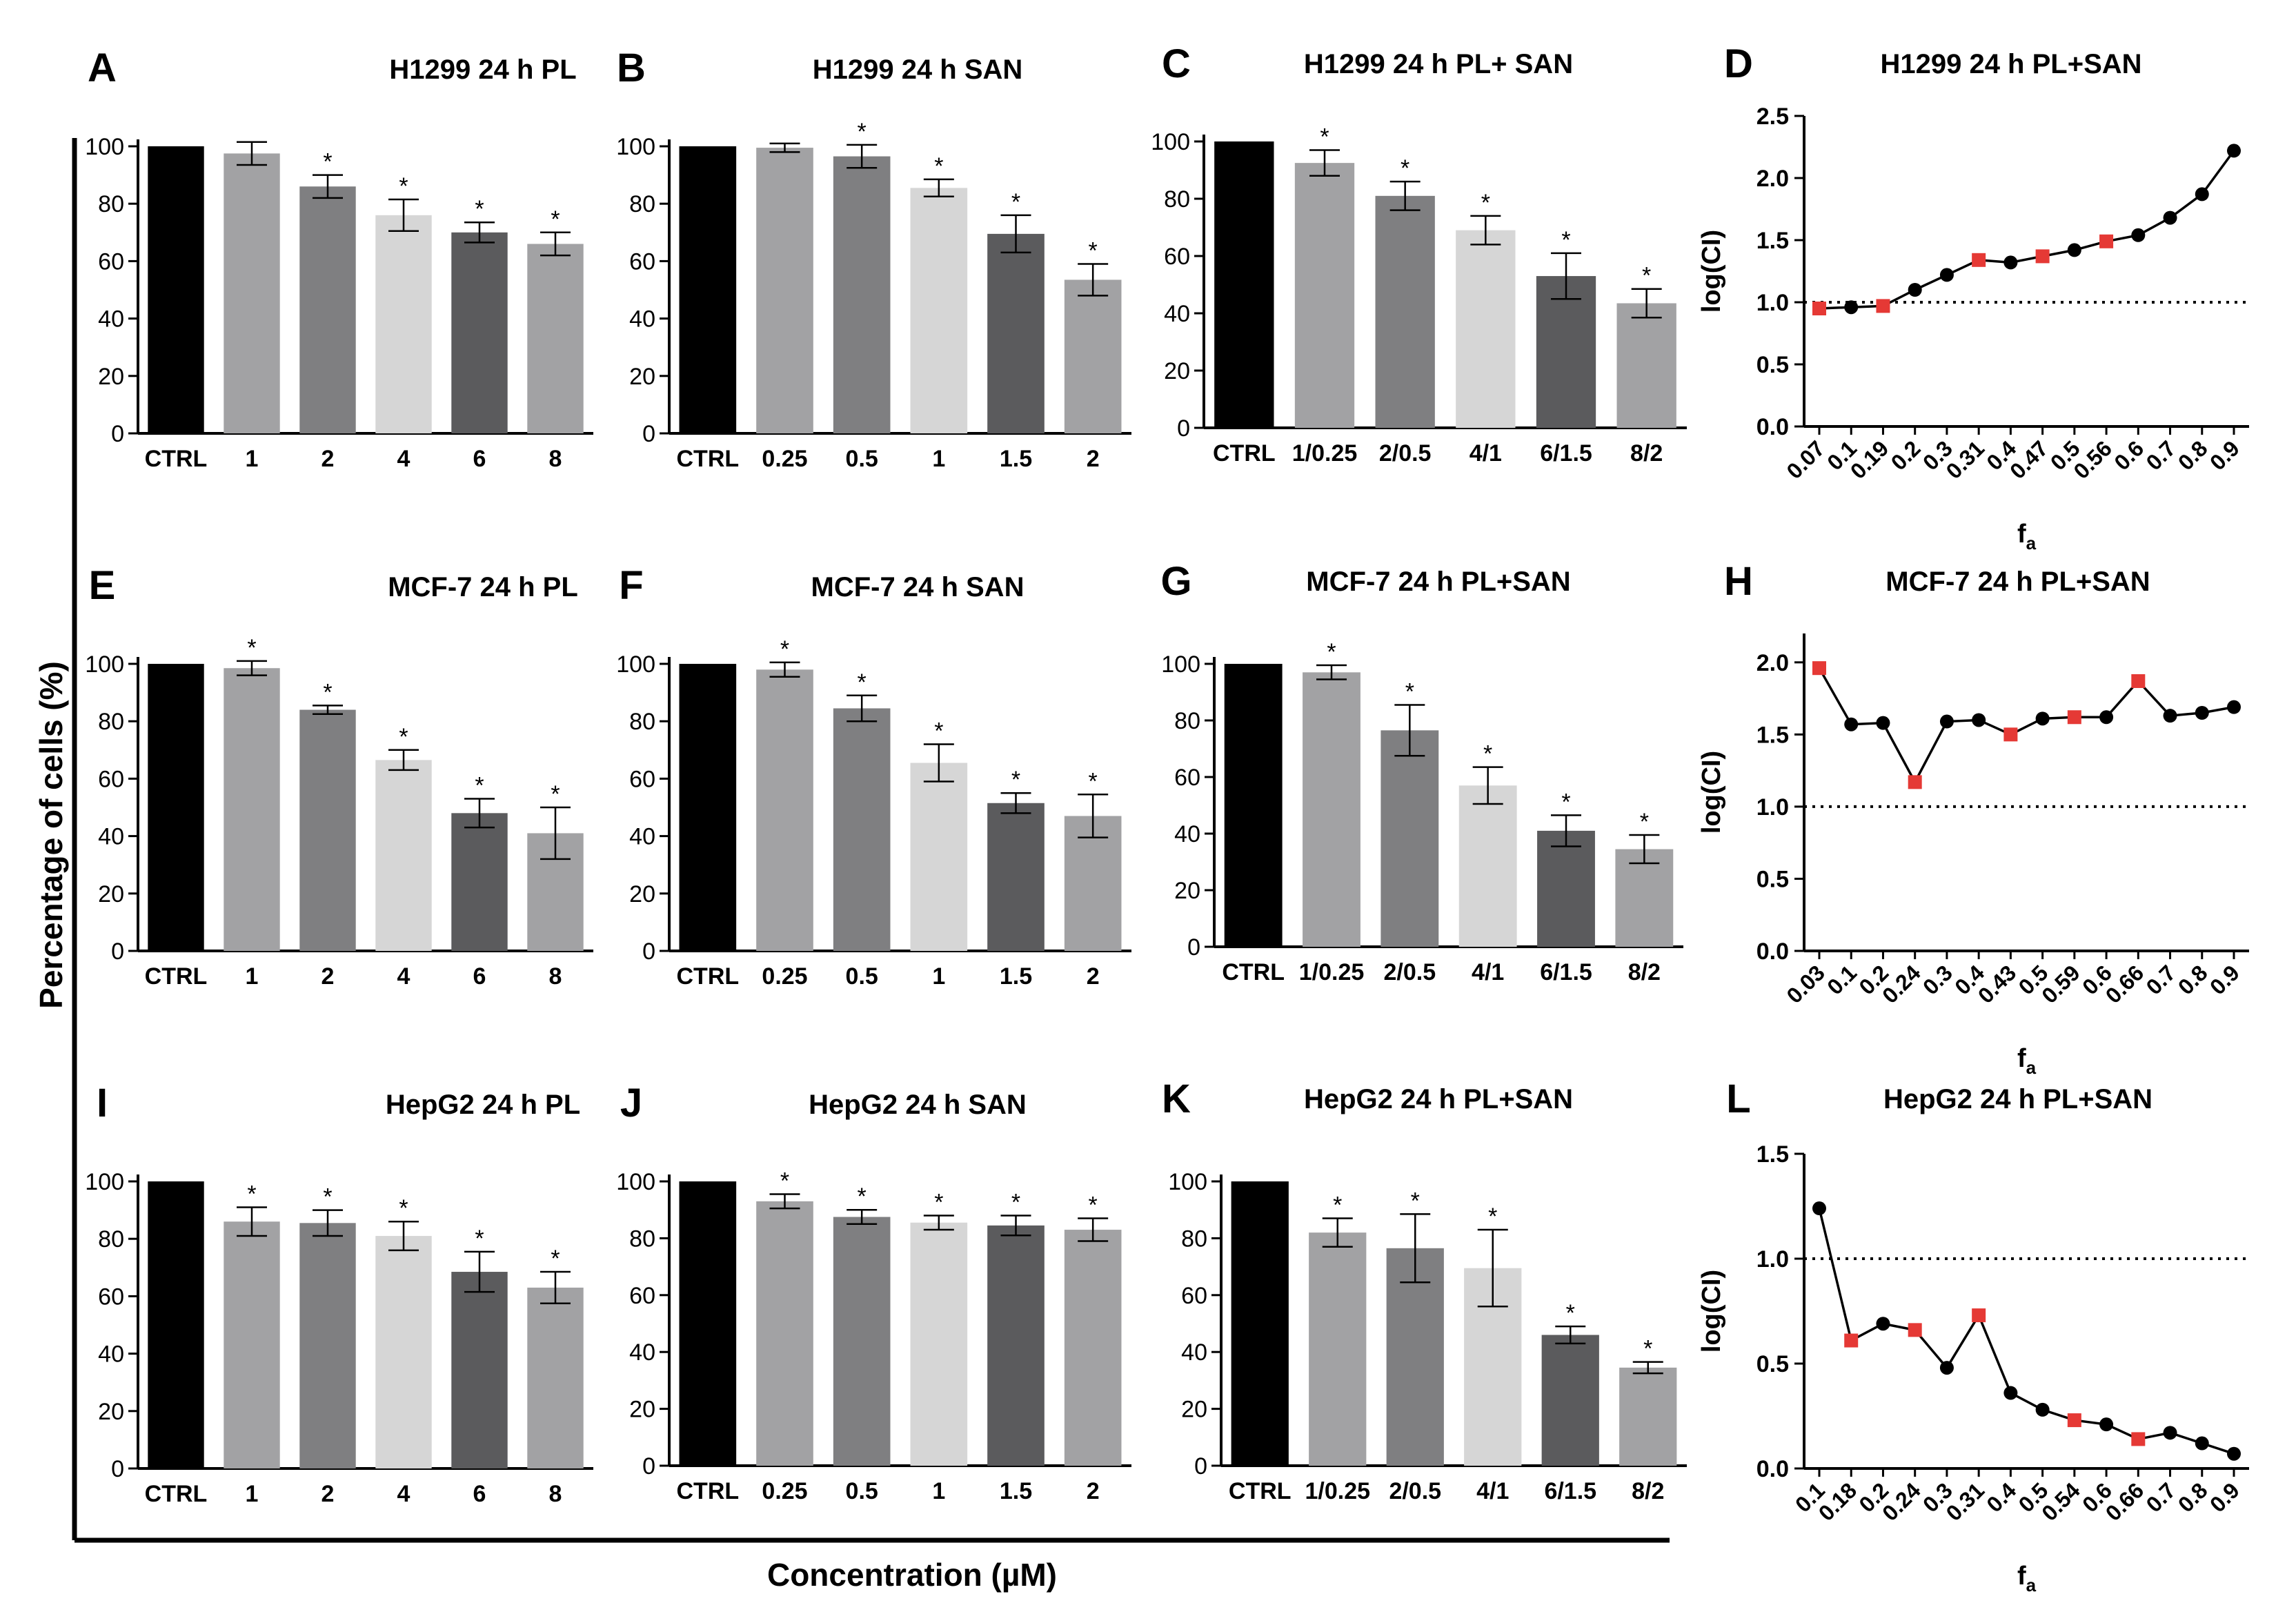 The image size is (2296, 1612). Describe the element at coordinates (2010, 64) in the screenshot. I see `panel-title: H1299 24 h PL+SAN` at that location.